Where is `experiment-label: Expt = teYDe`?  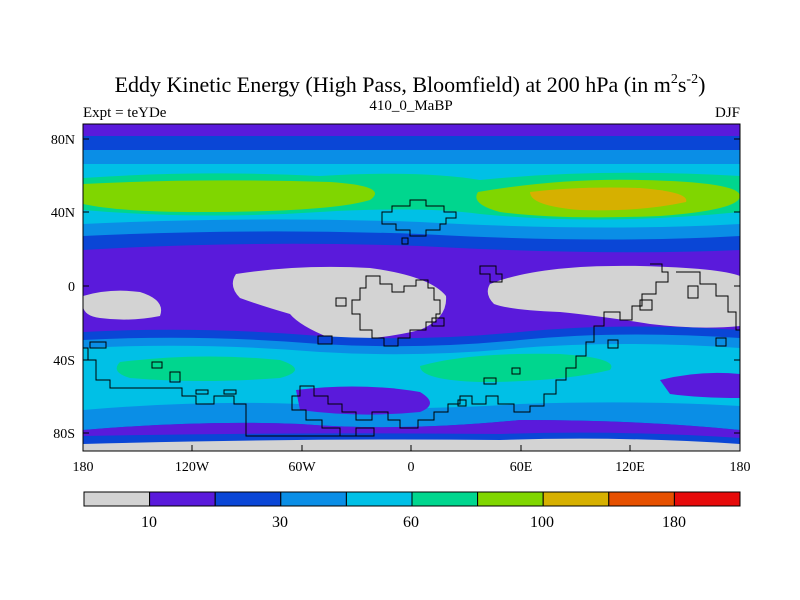 experiment-label: Expt = teYDe is located at coordinates (125, 113).